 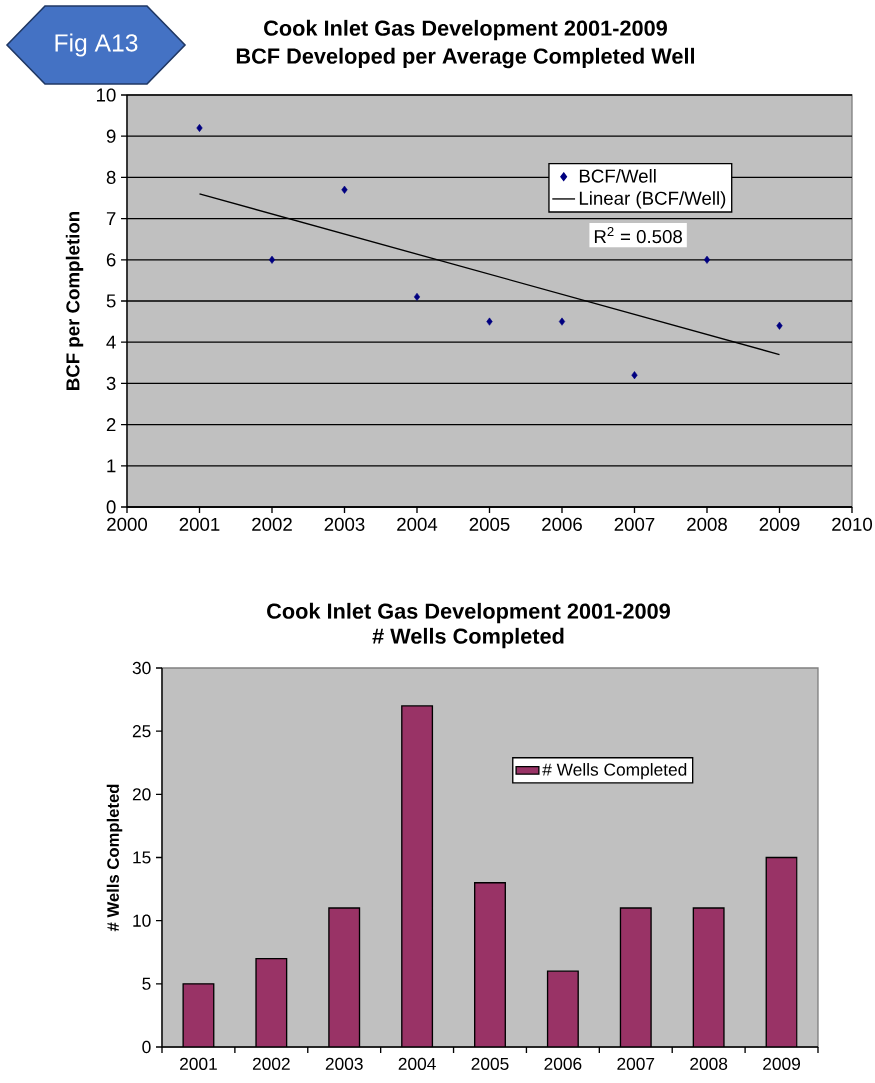 What do you see at coordinates (614, 771) in the screenshot?
I see `legend-label: # Wells Completed` at bounding box center [614, 771].